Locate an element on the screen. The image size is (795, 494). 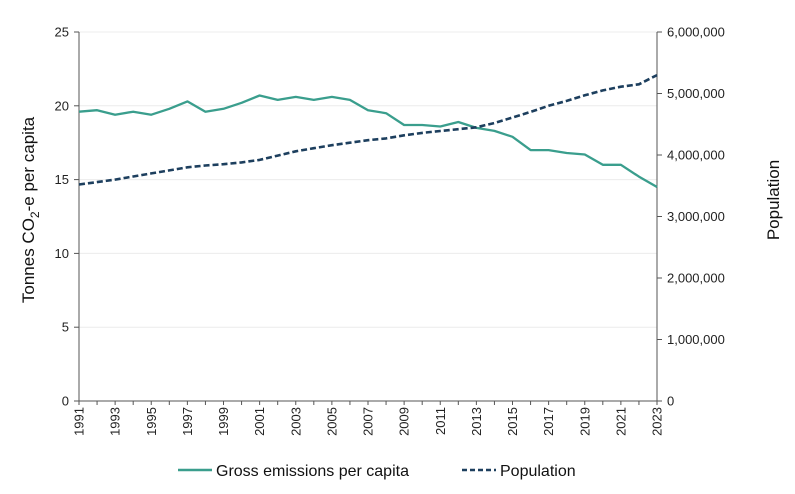
x-tick-label: 2015 is located at coordinates (512, 421).